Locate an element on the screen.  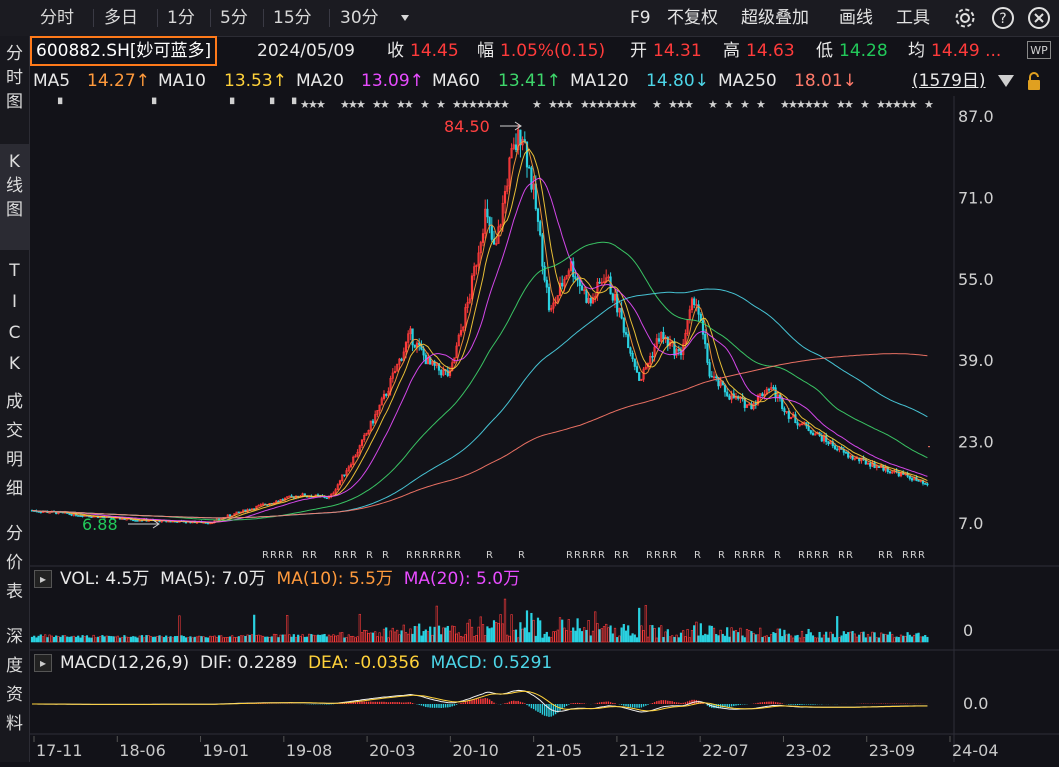
sidebar-item-tick: TICK is located at coordinates (14, 316).